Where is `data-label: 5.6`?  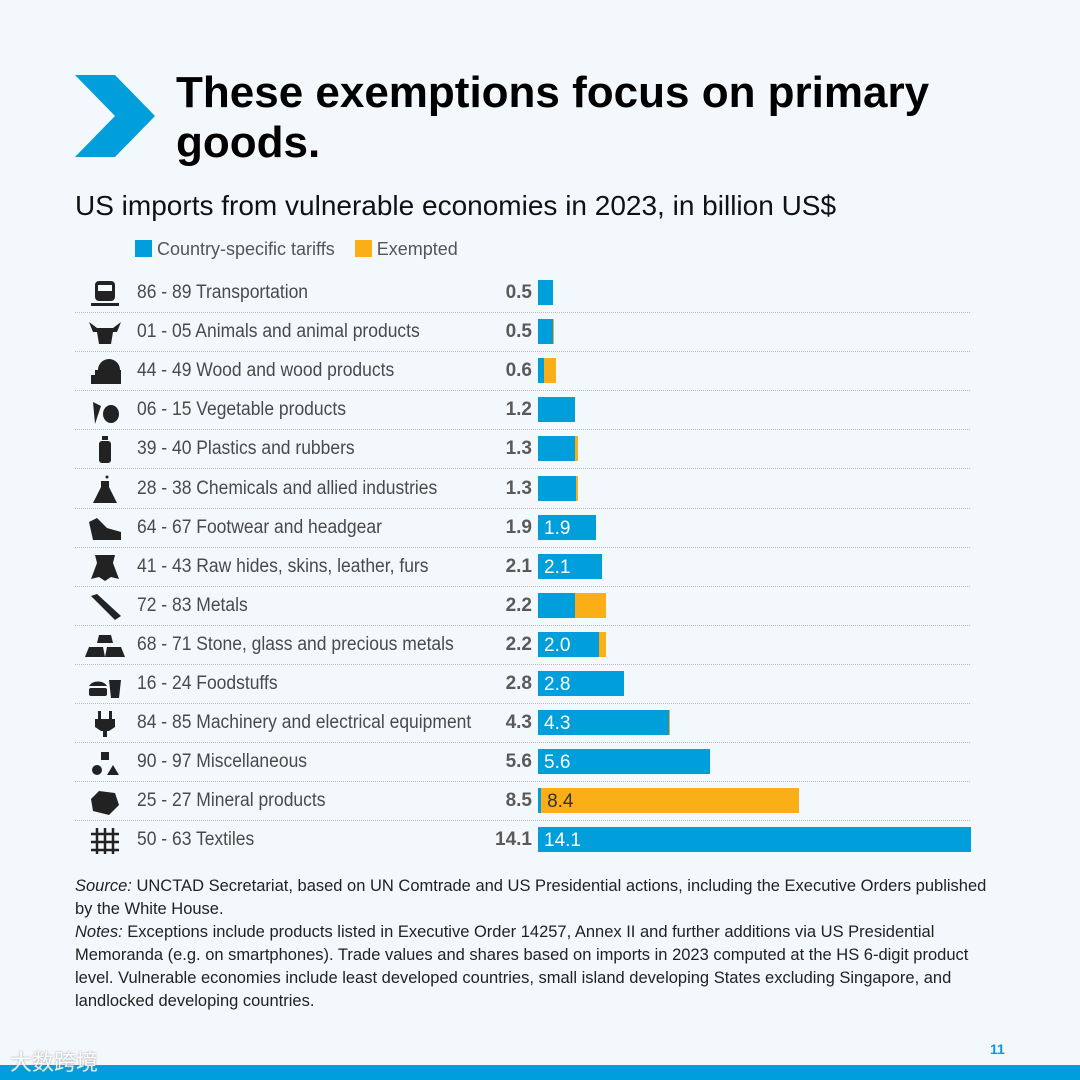 data-label: 5.6 is located at coordinates (557, 763).